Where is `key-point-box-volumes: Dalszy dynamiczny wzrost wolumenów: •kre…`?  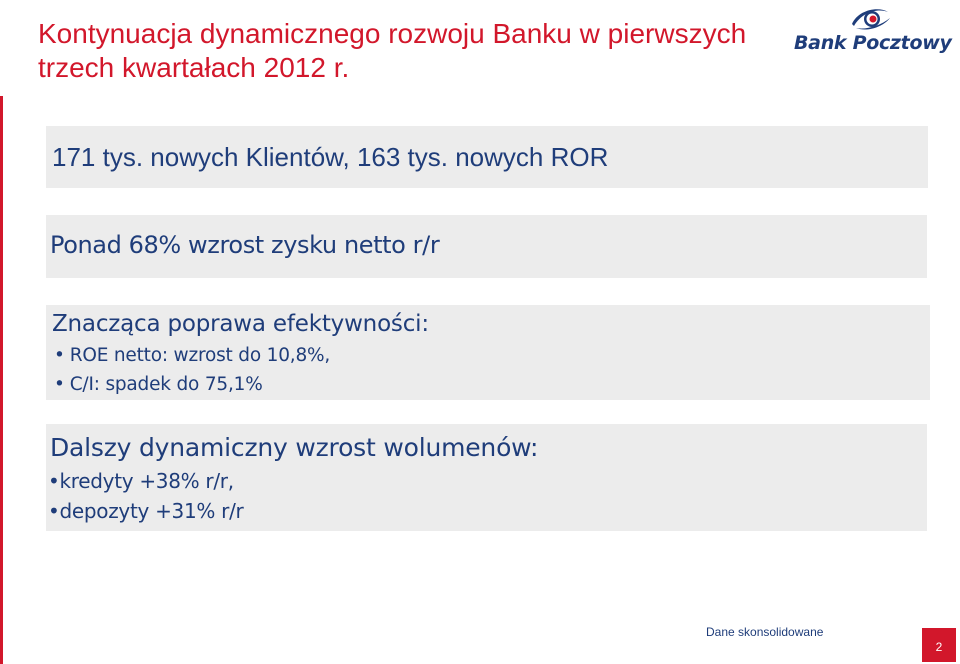 key-point-box-volumes: Dalszy dynamiczny wzrost wolumenów: •kre… is located at coordinates (486, 477).